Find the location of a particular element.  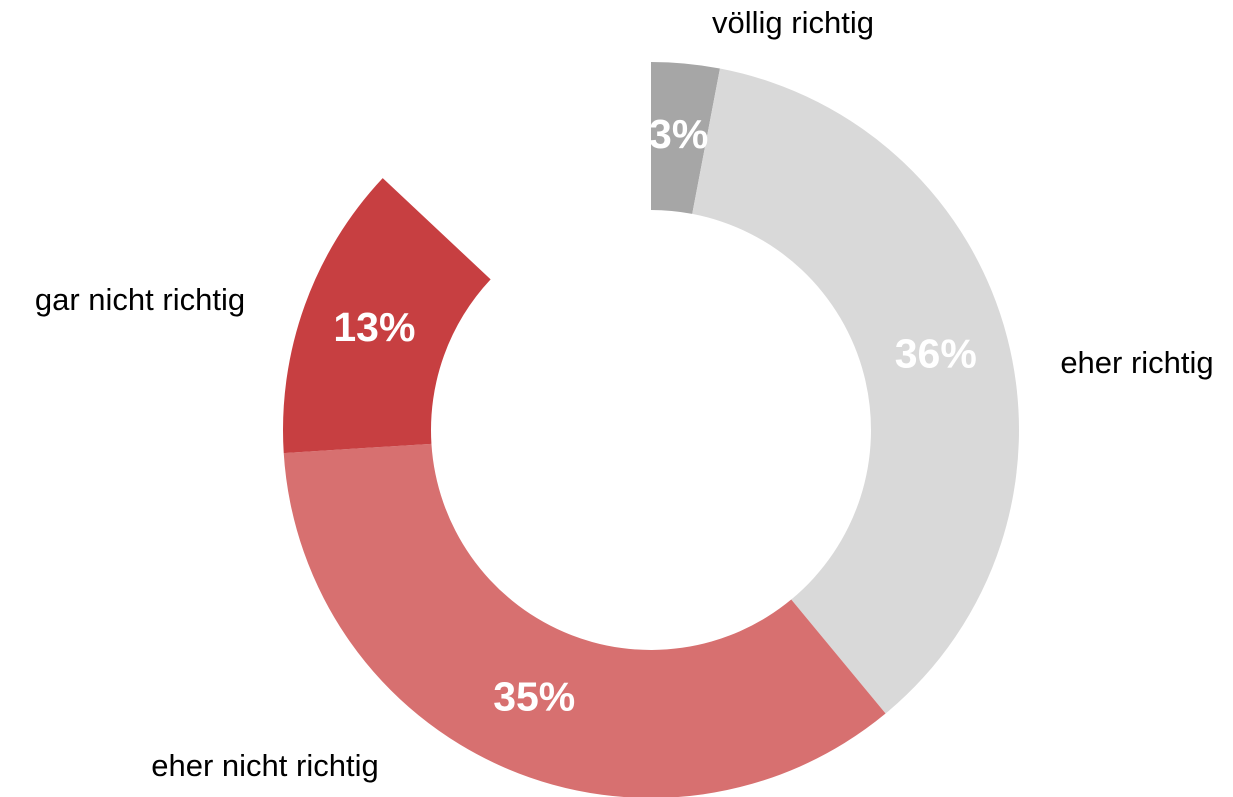

category-label: eher nicht richtig is located at coordinates (264, 765).